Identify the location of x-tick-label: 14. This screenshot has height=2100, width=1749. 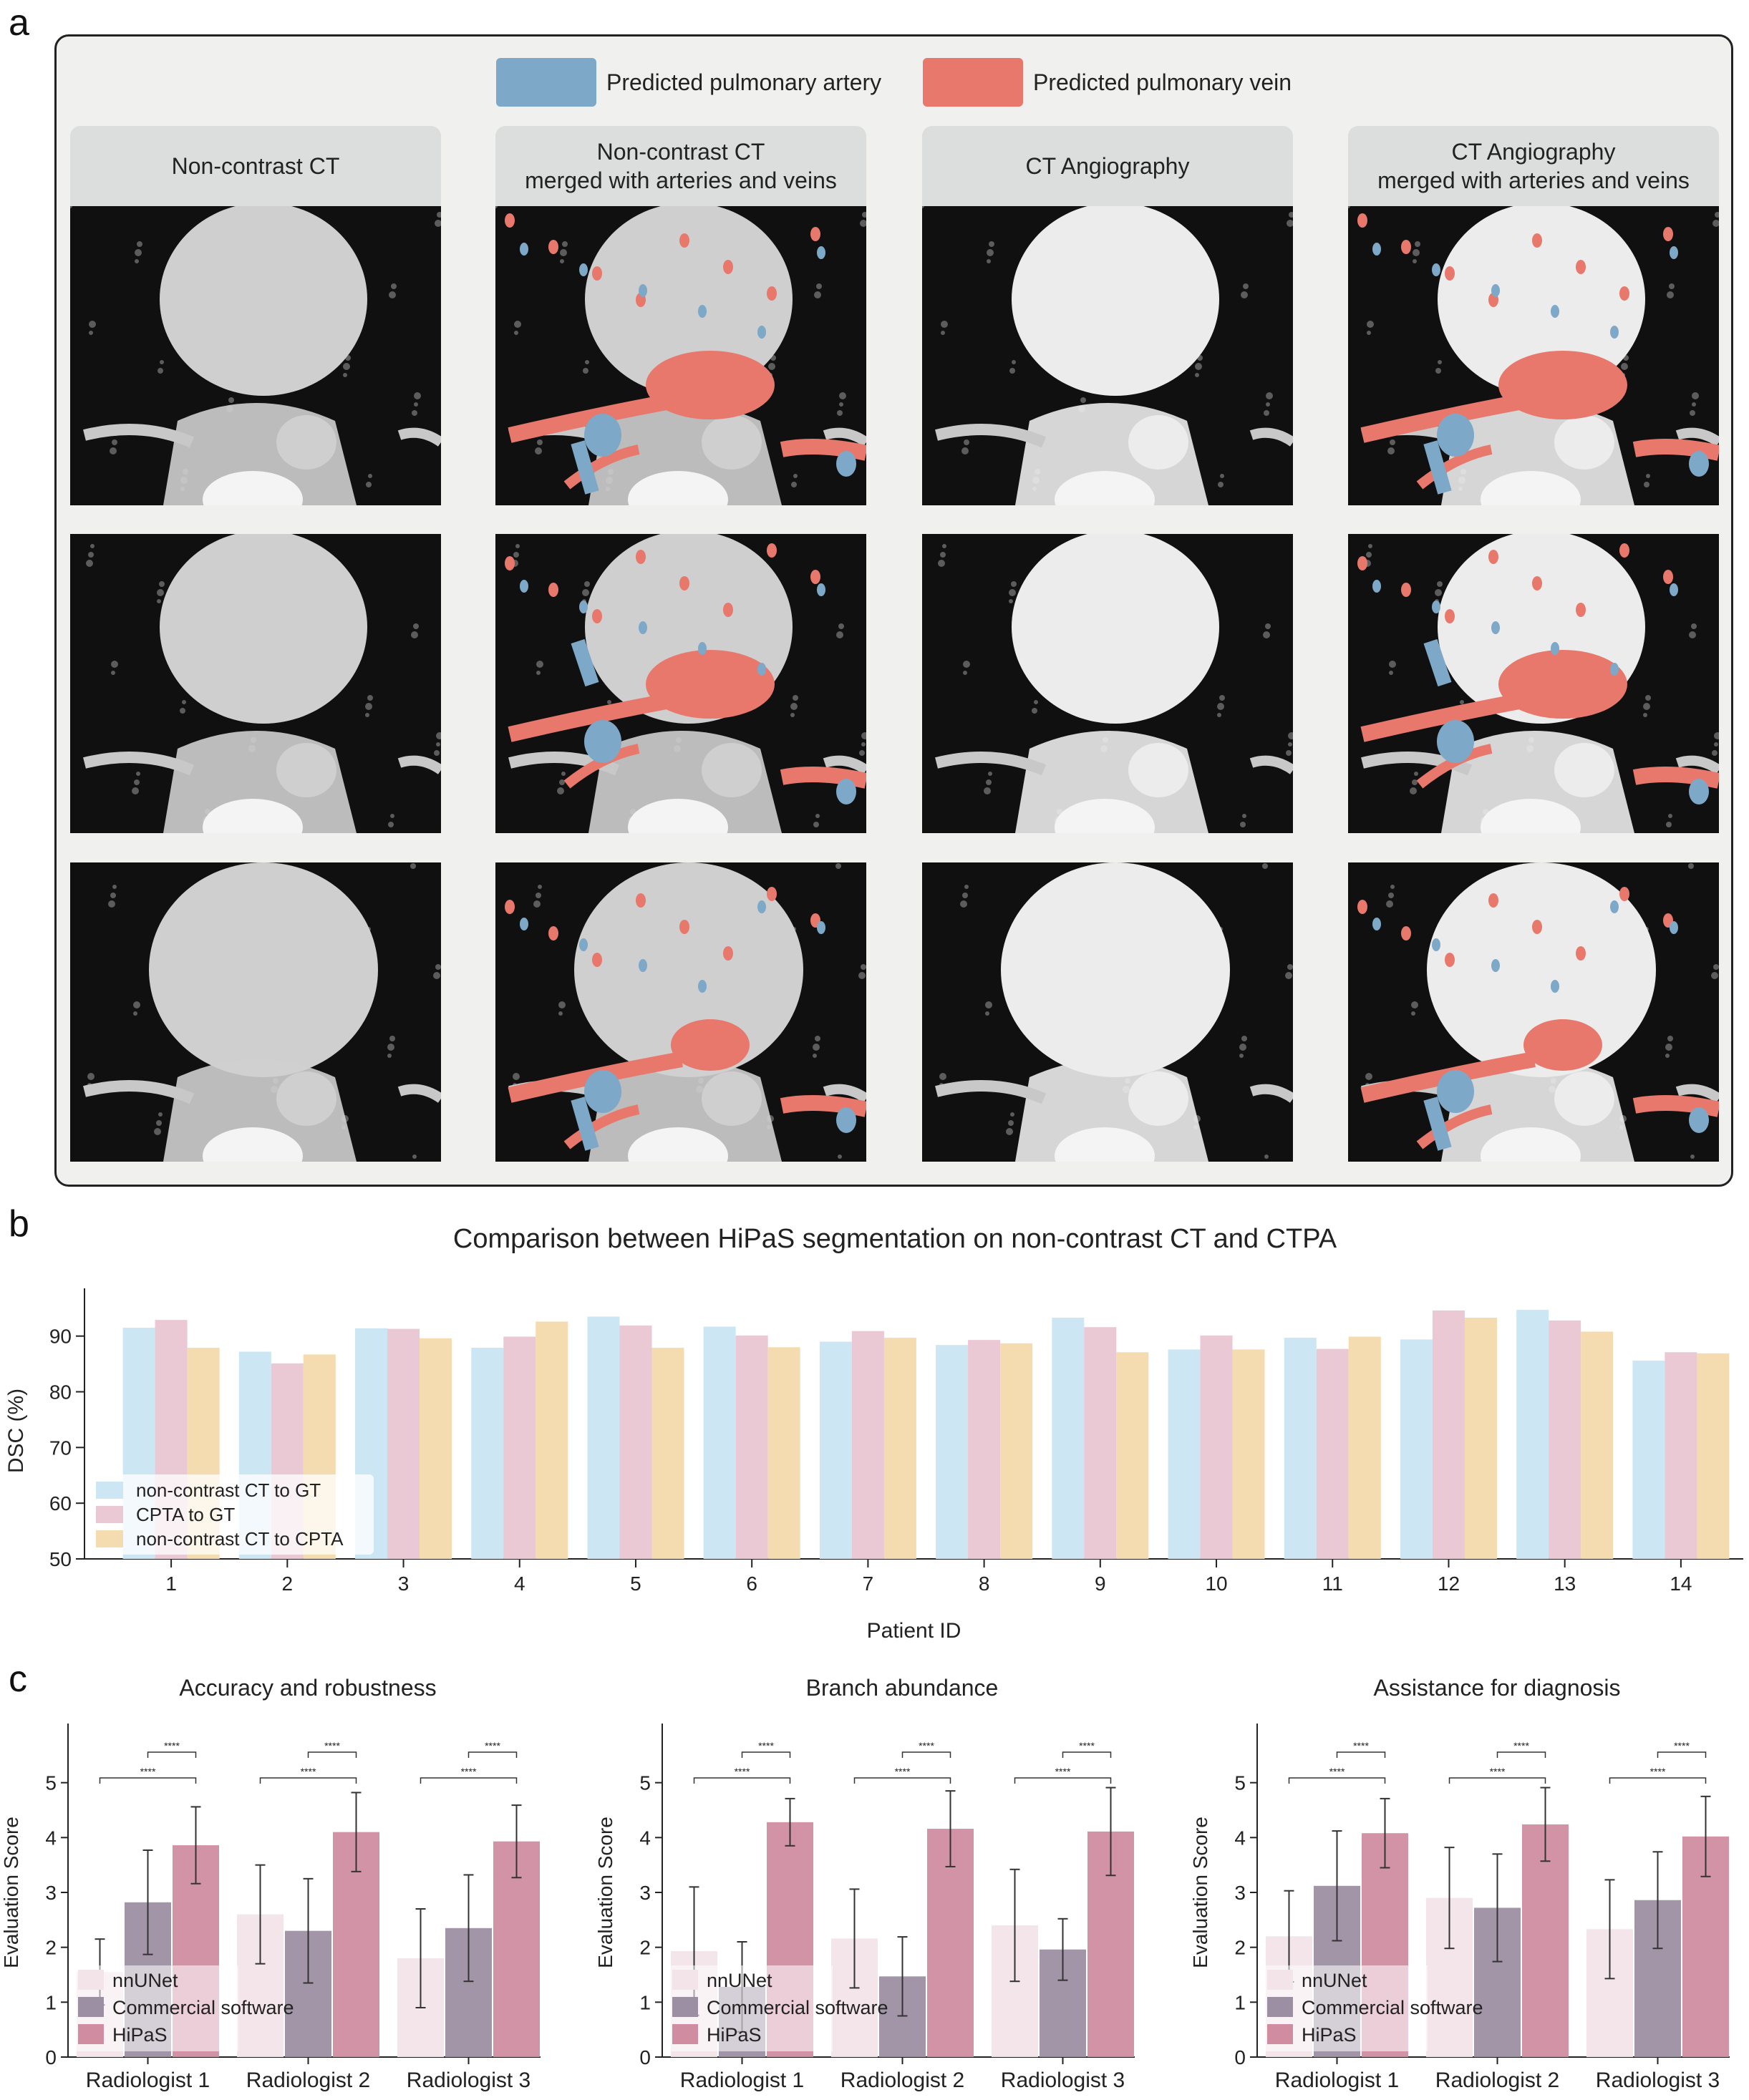
(1681, 1583).